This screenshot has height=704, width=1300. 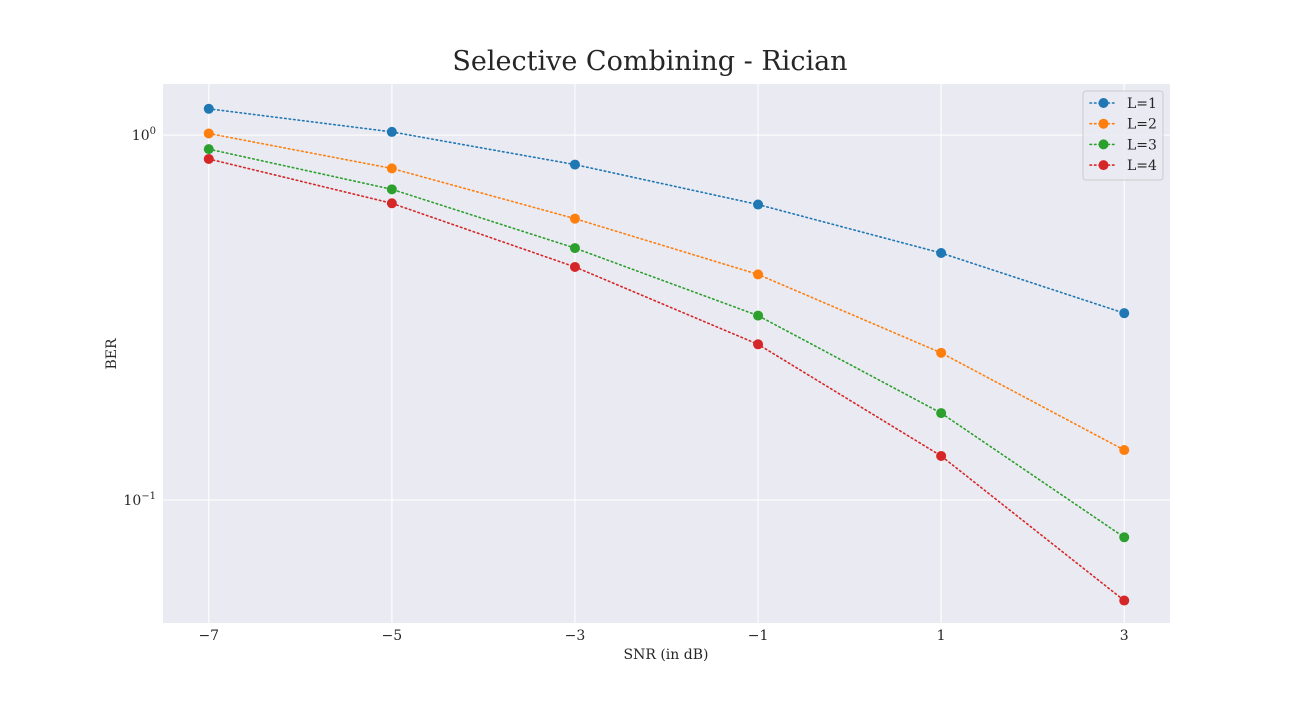 I want to click on legend-item: L=1, so click(x=1123, y=104).